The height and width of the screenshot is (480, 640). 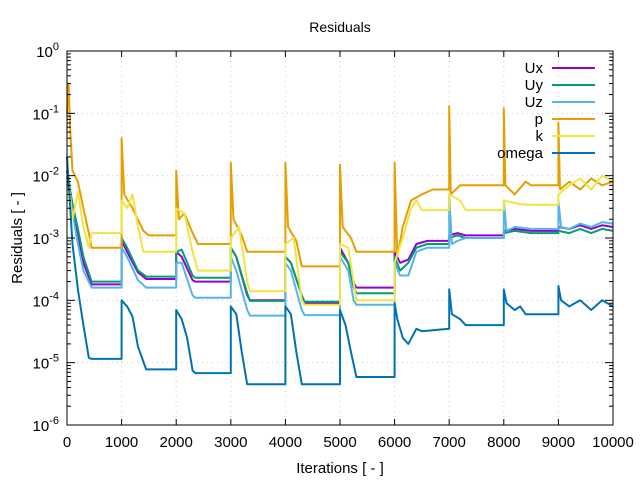 I want to click on x-axis-label: Iterations [ - ], so click(x=340, y=468).